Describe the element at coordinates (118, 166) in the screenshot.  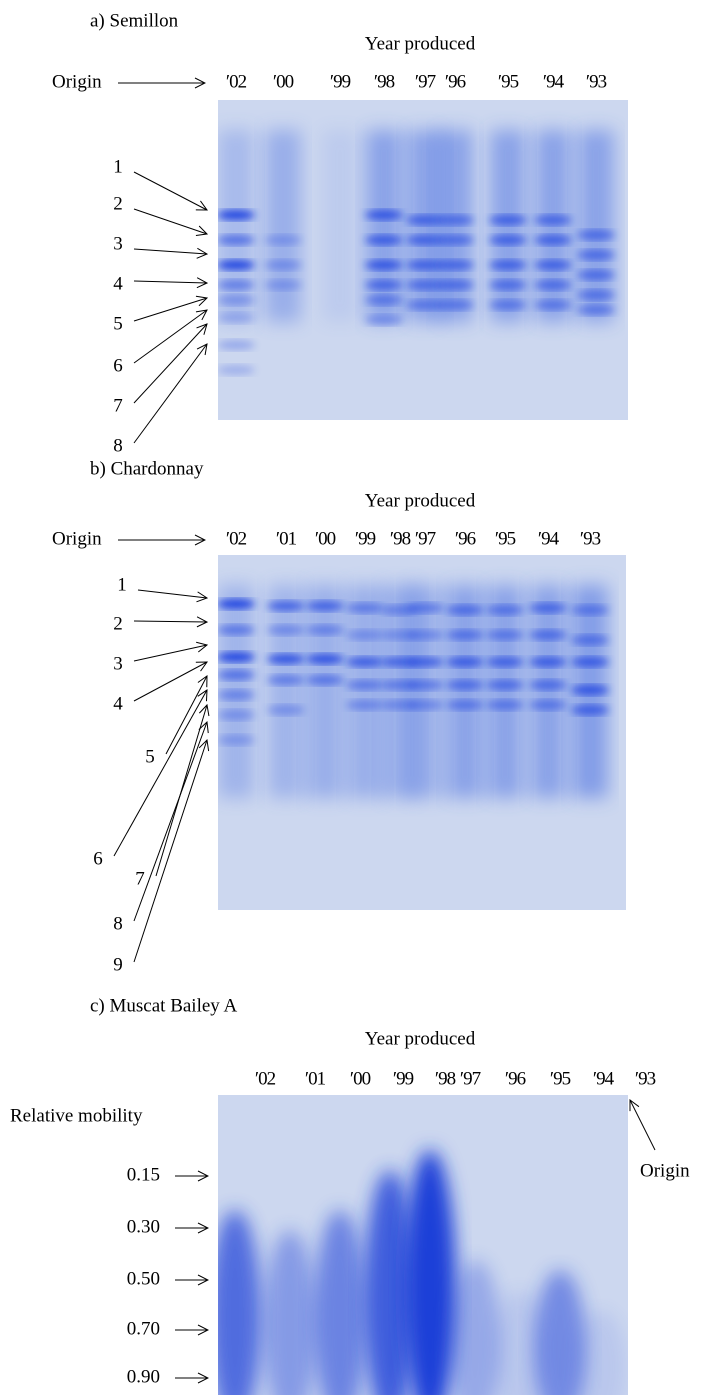
I see `band-number: 1` at that location.